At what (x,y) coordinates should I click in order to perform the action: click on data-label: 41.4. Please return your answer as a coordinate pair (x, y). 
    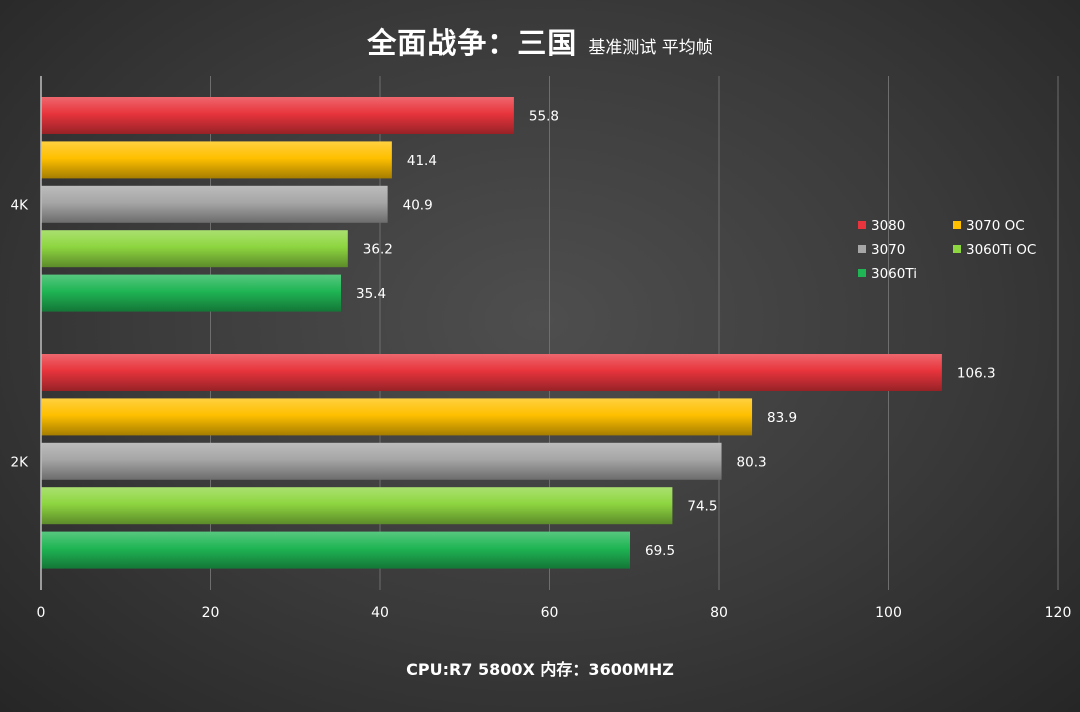
    Looking at the image, I should click on (422, 161).